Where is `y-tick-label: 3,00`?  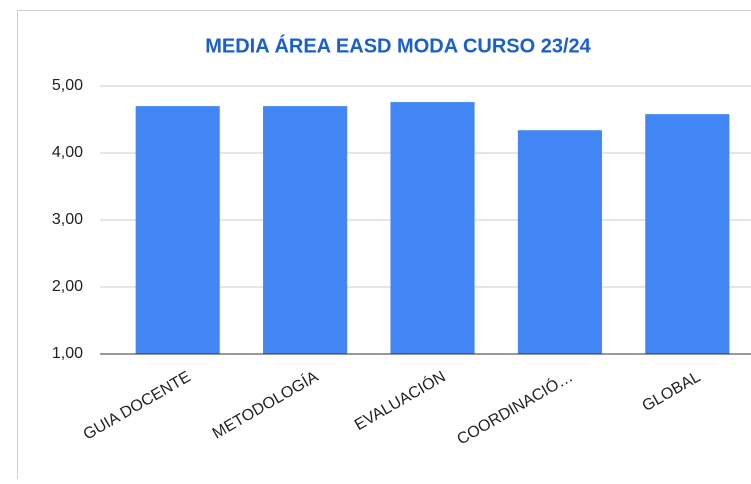 y-tick-label: 3,00 is located at coordinates (67, 219).